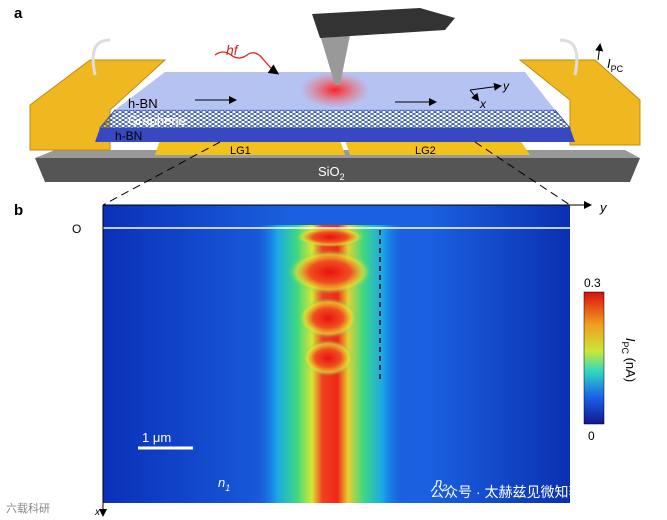 This screenshot has height=520, width=667. I want to click on colorbar-title: IPC (nA), so click(629, 360).